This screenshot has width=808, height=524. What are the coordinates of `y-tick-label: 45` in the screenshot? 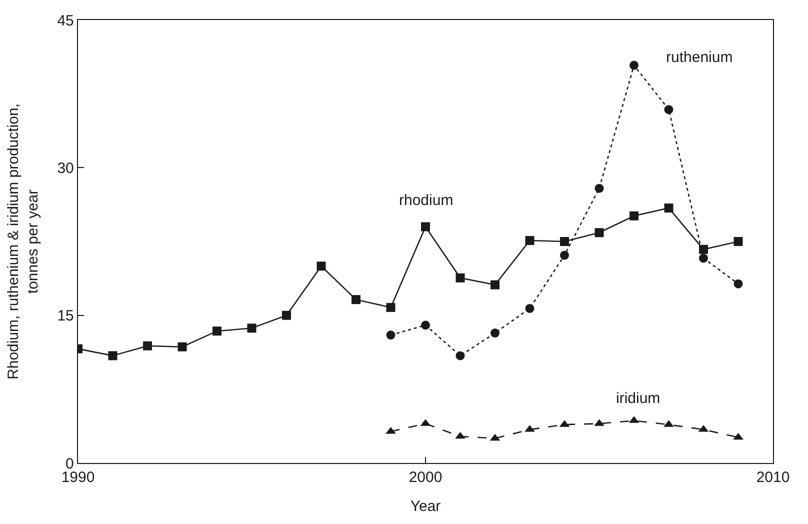 It's located at (65, 21).